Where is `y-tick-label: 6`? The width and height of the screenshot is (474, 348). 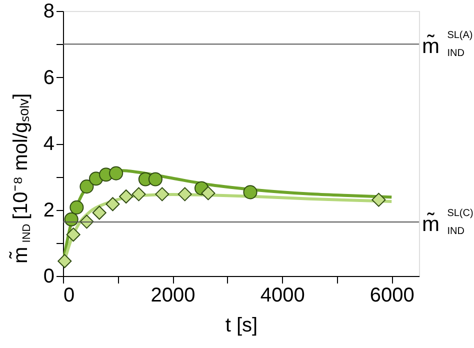 y-tick-label: 6 is located at coordinates (48, 77).